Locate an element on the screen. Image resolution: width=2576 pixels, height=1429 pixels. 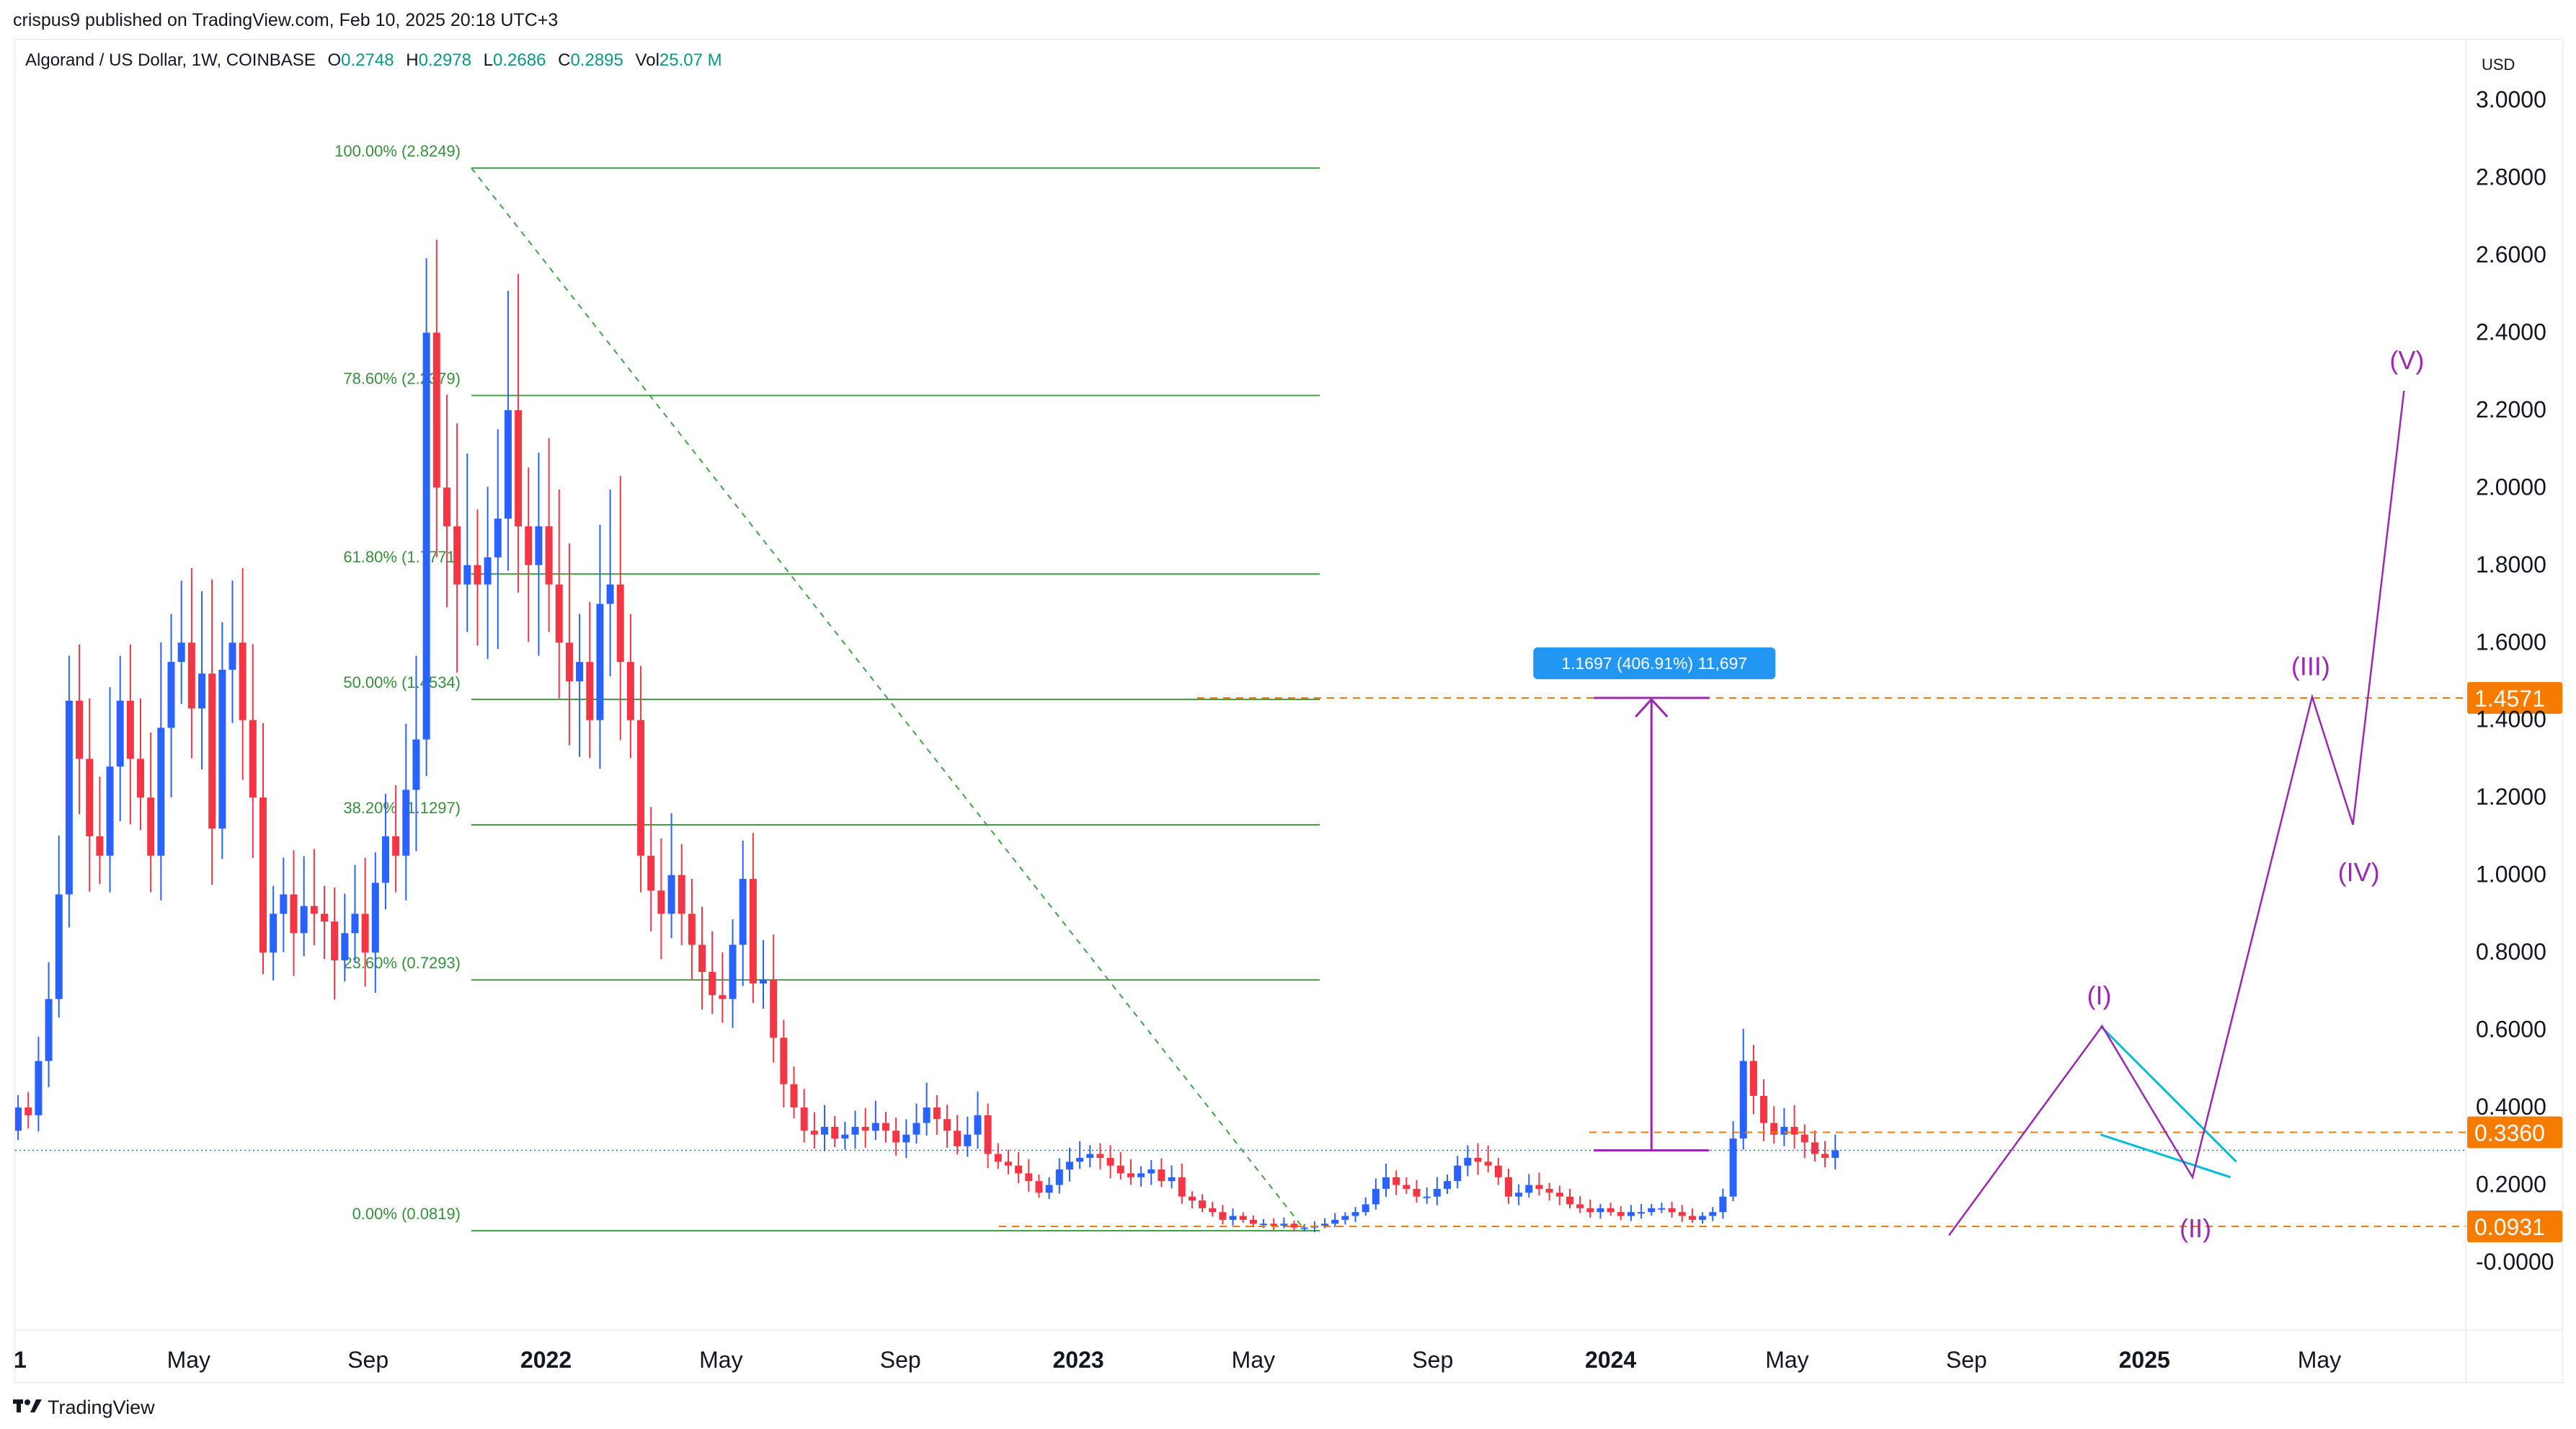
fib-level-label: 23.60% (0.7293) is located at coordinates (402, 963).